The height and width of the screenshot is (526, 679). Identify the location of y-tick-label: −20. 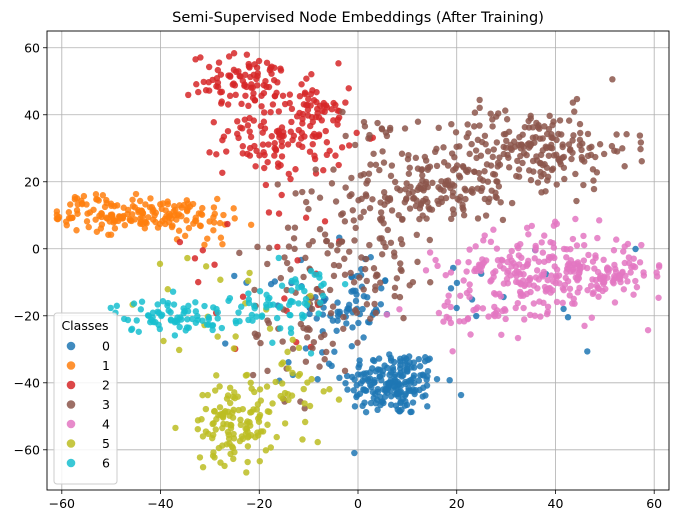
(27, 315).